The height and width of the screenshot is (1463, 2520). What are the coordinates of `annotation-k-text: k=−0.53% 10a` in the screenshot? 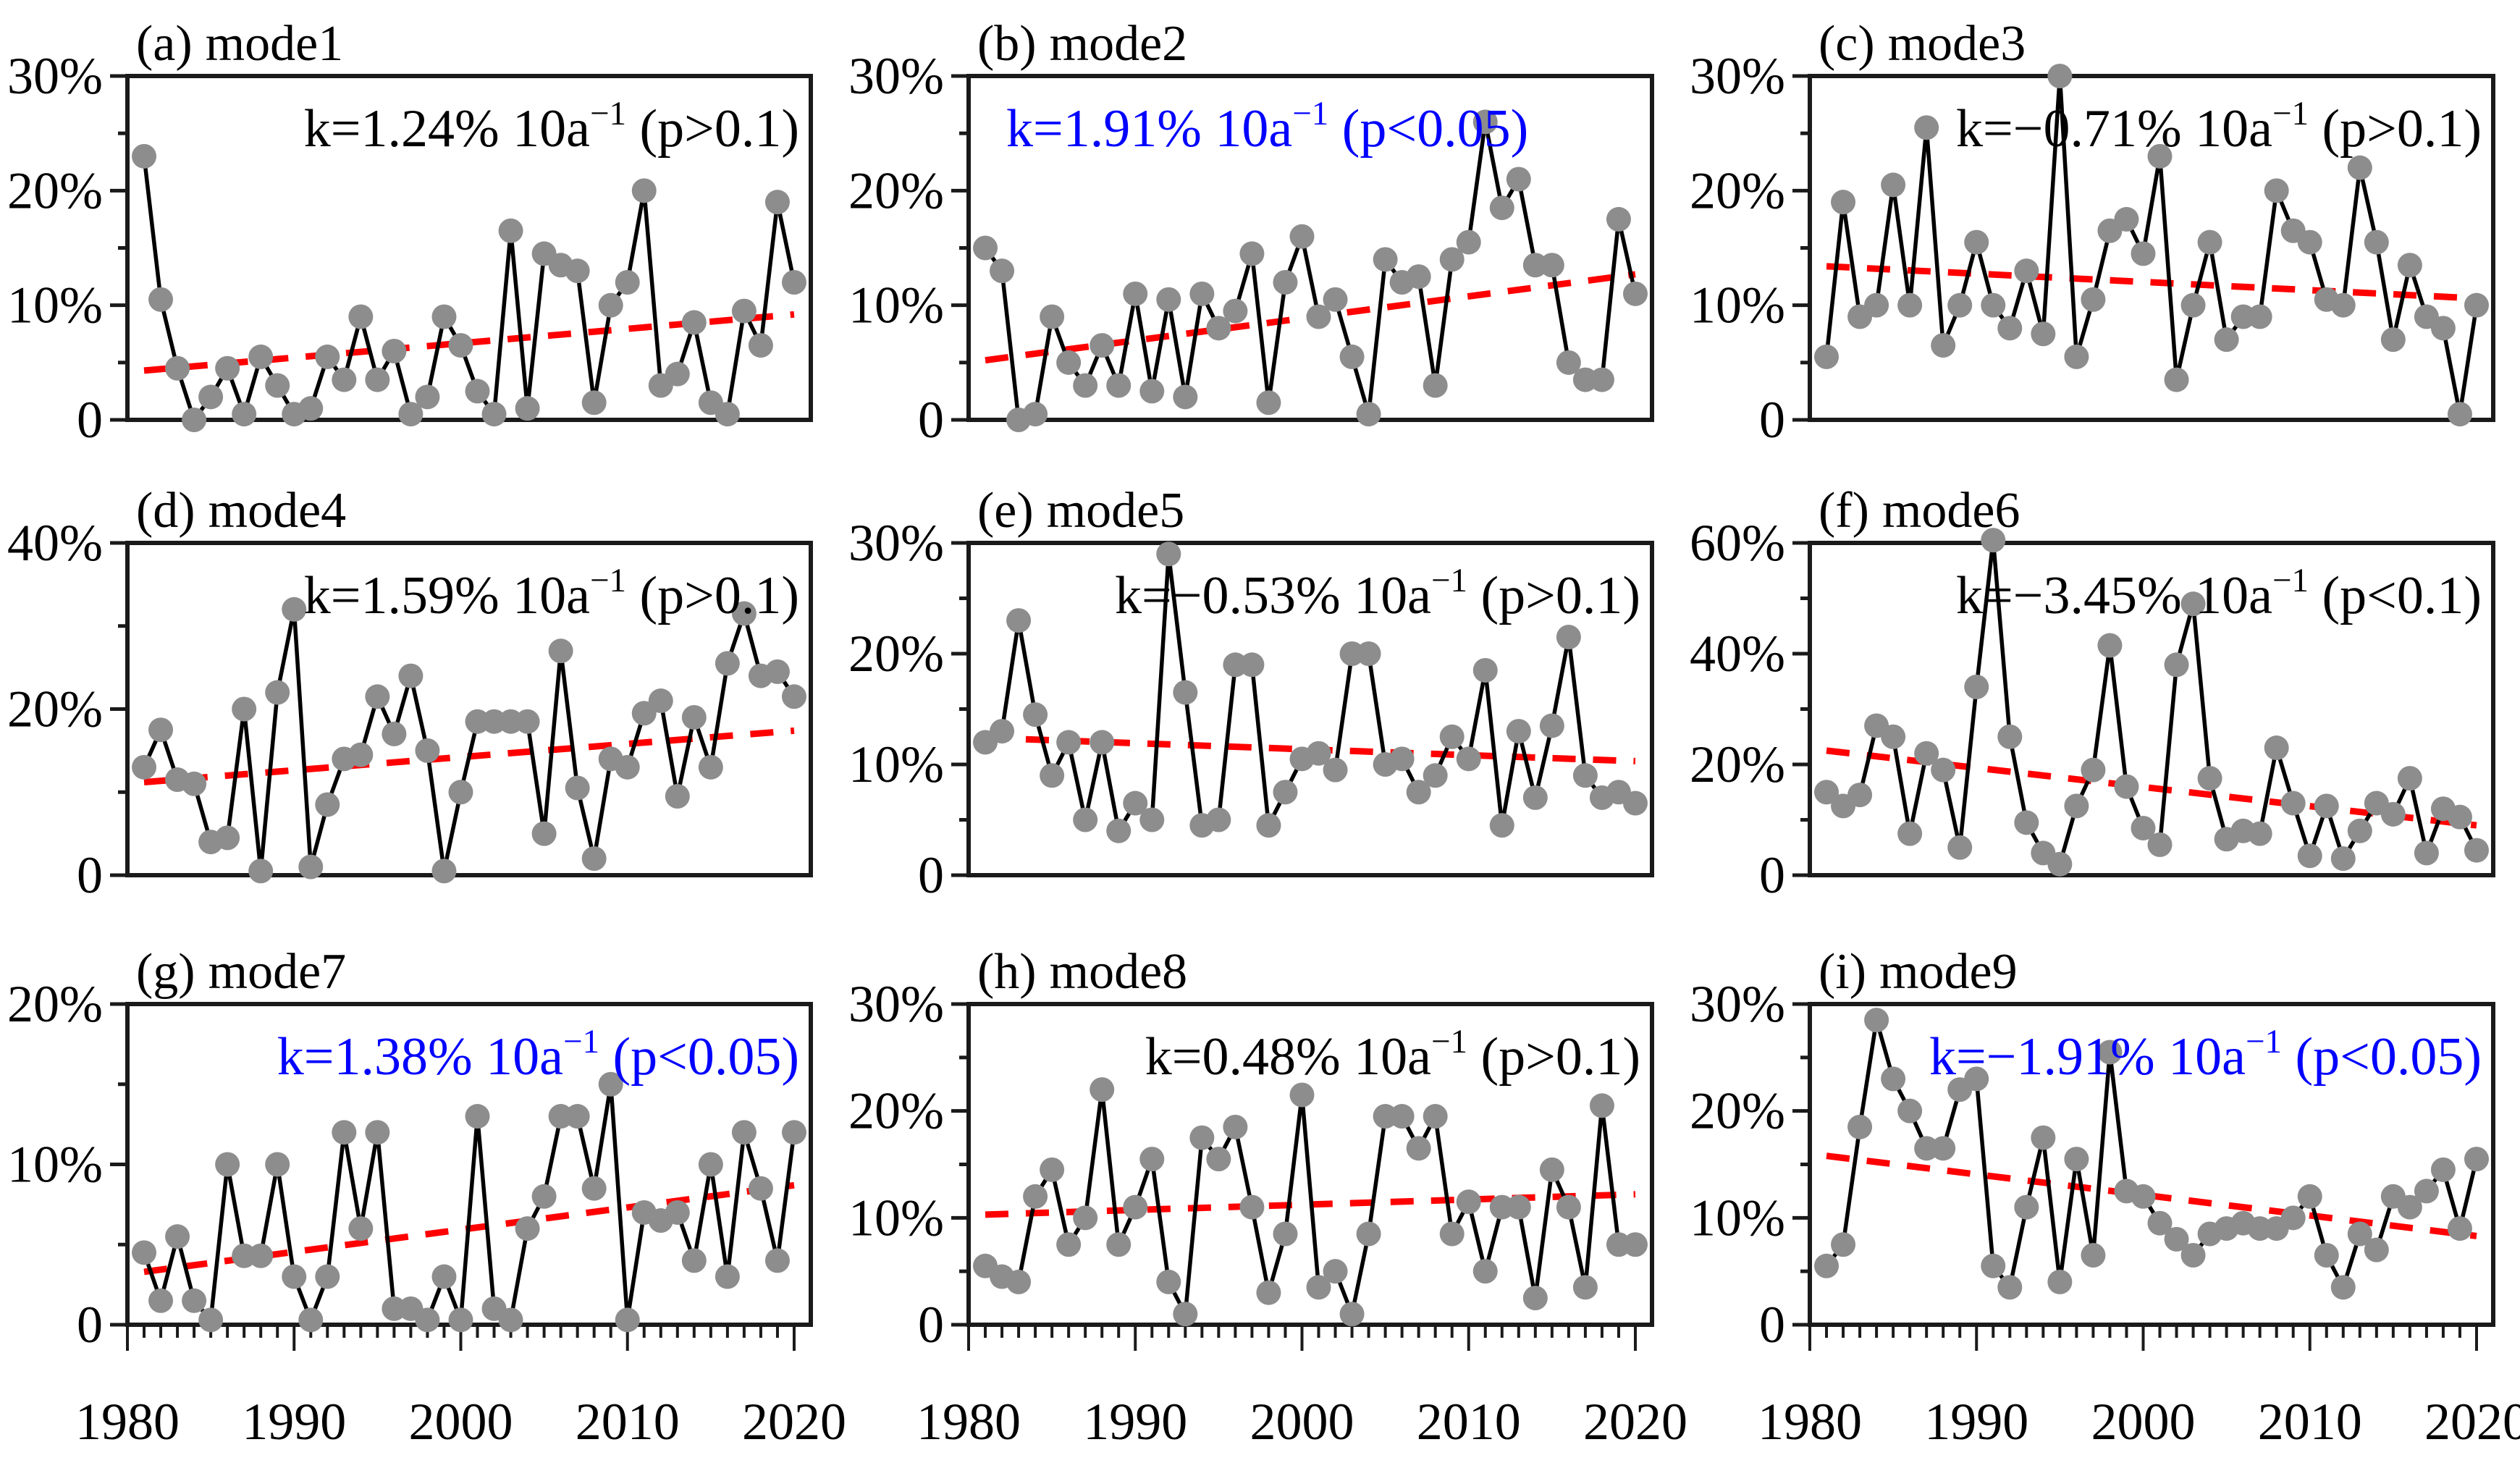 It's located at (1273, 595).